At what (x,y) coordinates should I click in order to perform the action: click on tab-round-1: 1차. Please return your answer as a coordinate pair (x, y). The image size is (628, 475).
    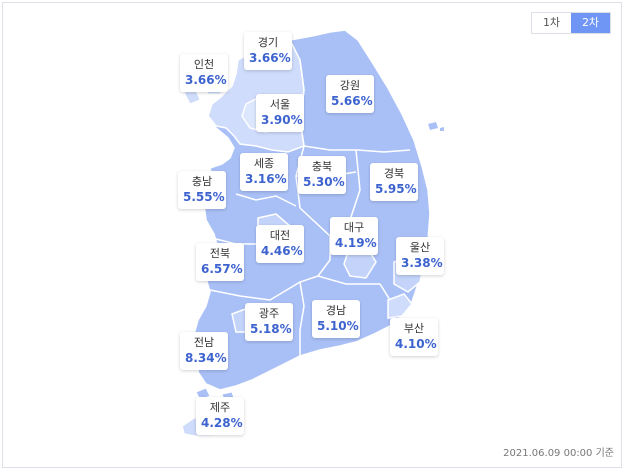
    Looking at the image, I should click on (551, 23).